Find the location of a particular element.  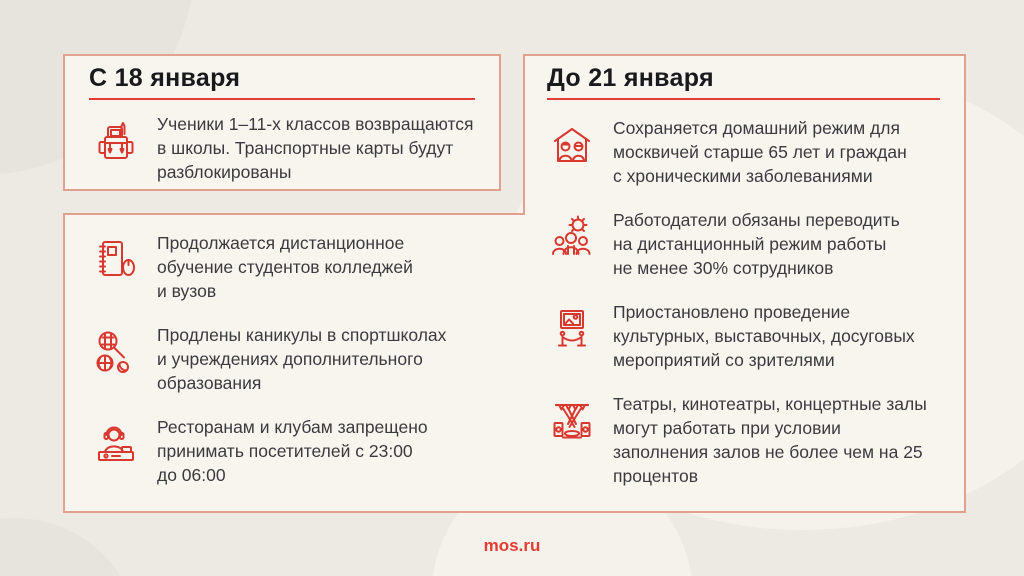

dj-person-icon is located at coordinates (116, 443).